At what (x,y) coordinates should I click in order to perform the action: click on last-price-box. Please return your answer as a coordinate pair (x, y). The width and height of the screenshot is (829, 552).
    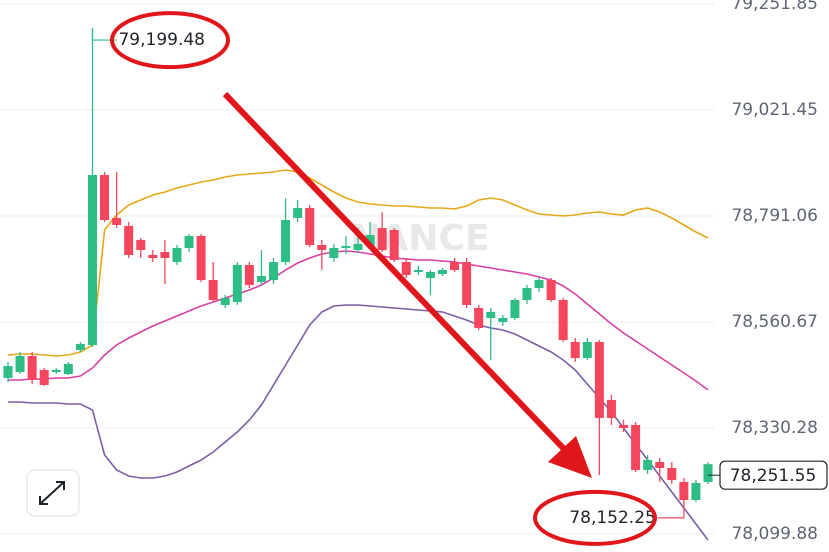
    Looking at the image, I should click on (773, 475).